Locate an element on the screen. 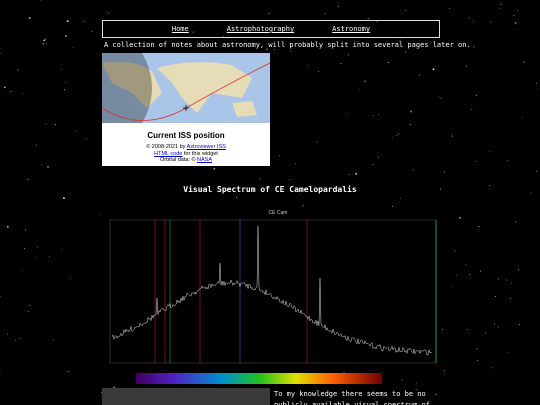  nav-link: Home is located at coordinates (180, 29).